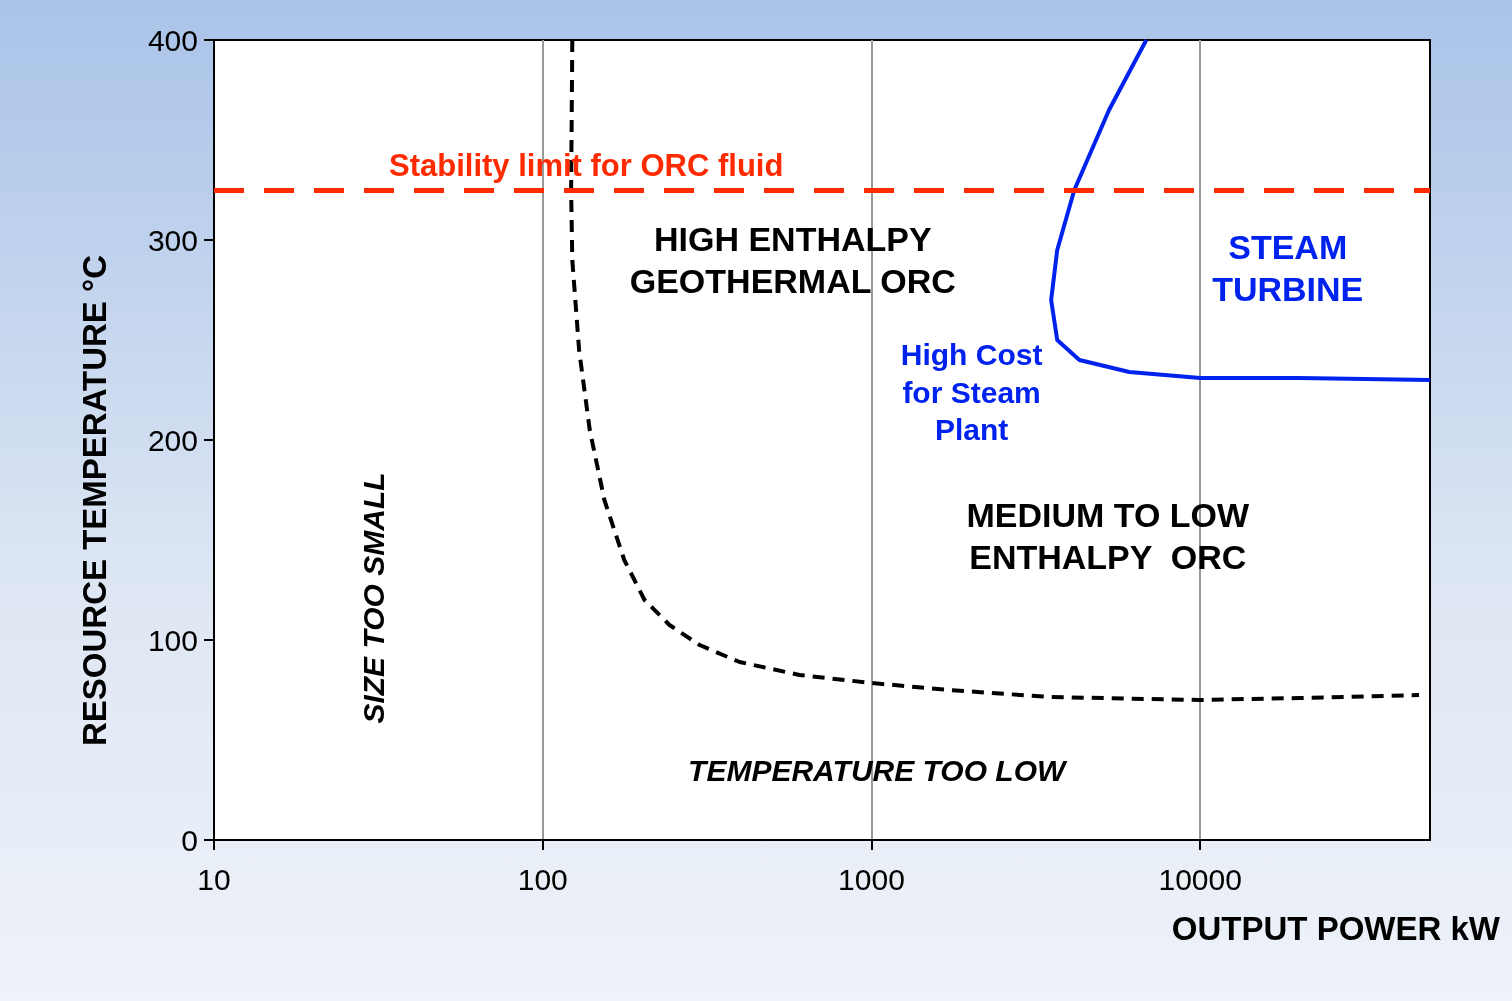  What do you see at coordinates (172, 640) in the screenshot?
I see `y-tick-label: 100` at bounding box center [172, 640].